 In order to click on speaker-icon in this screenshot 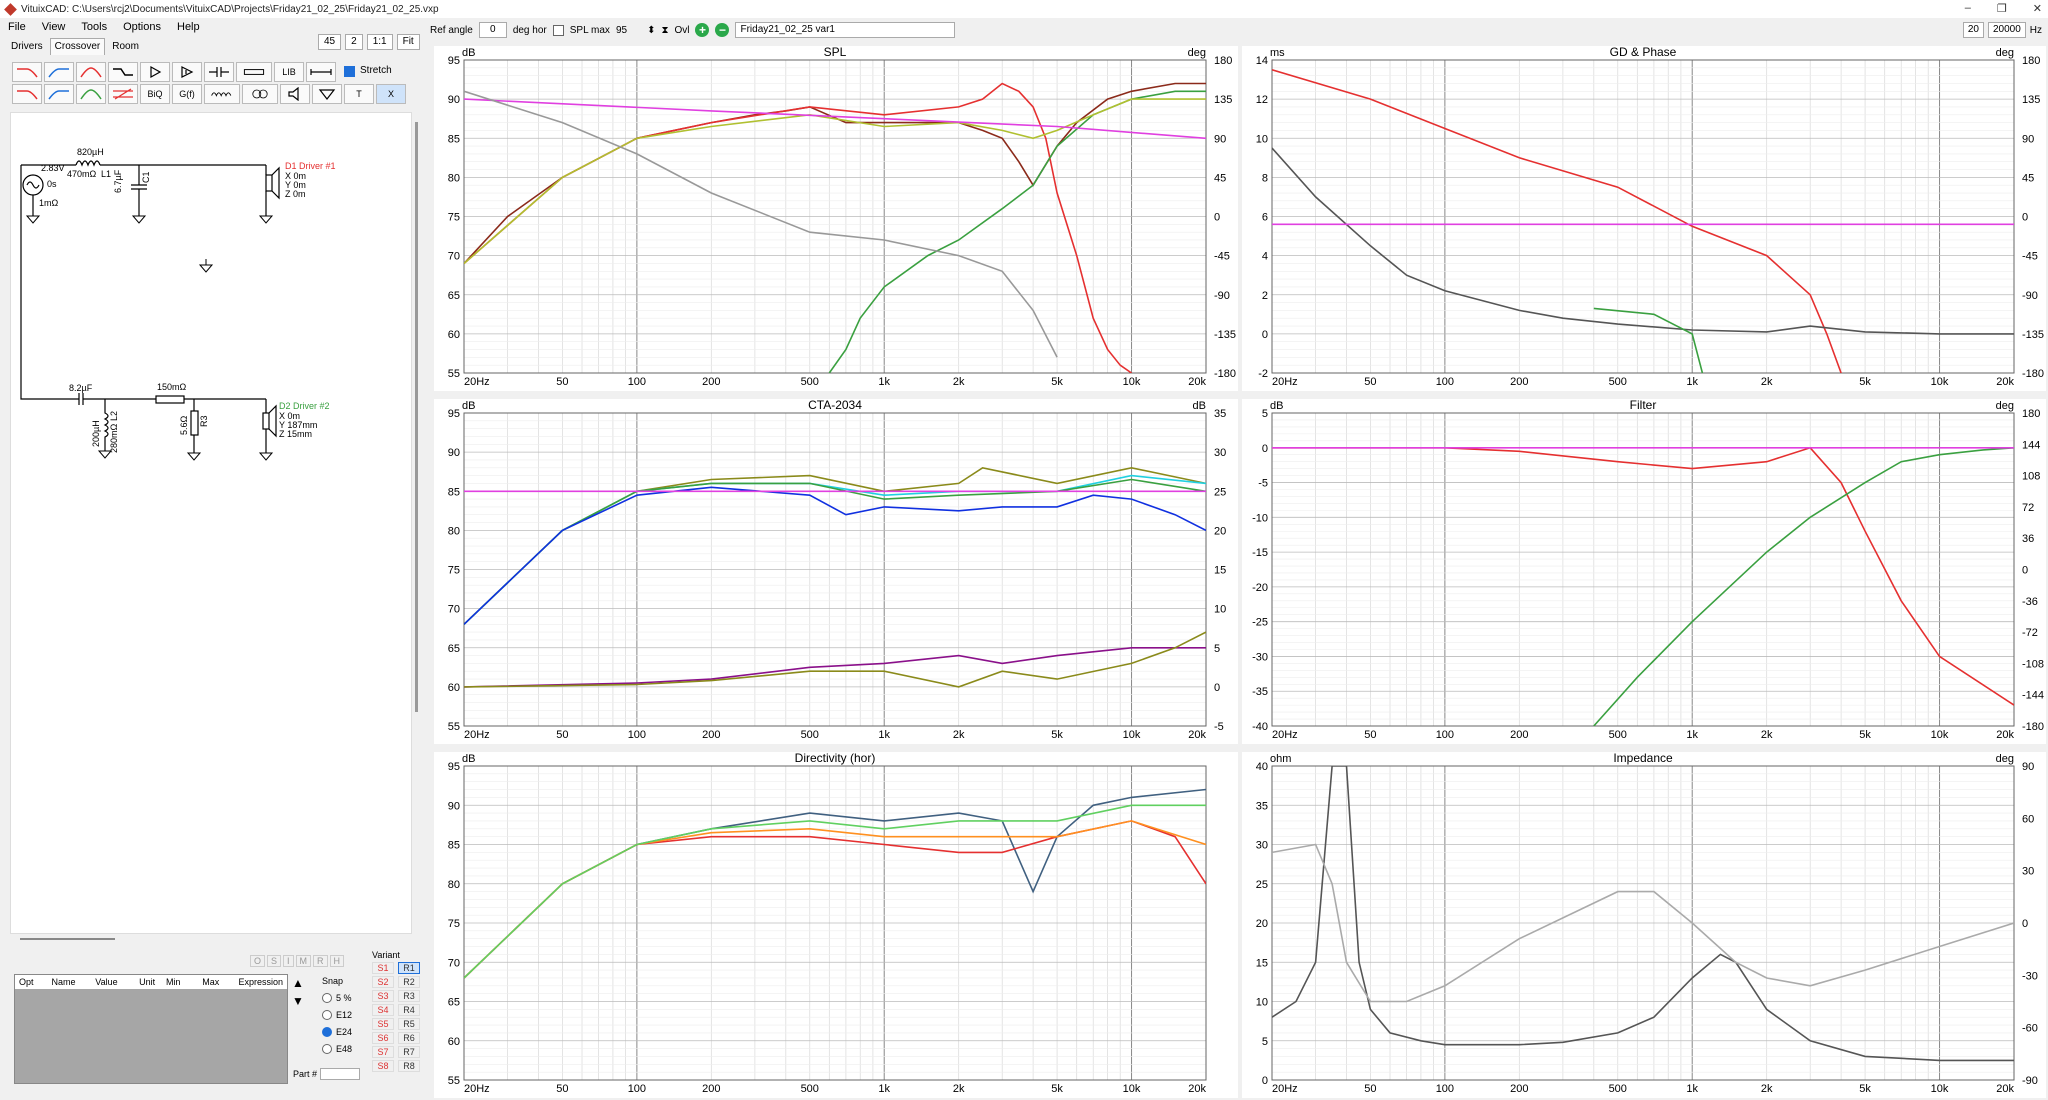, I will do `click(295, 94)`.